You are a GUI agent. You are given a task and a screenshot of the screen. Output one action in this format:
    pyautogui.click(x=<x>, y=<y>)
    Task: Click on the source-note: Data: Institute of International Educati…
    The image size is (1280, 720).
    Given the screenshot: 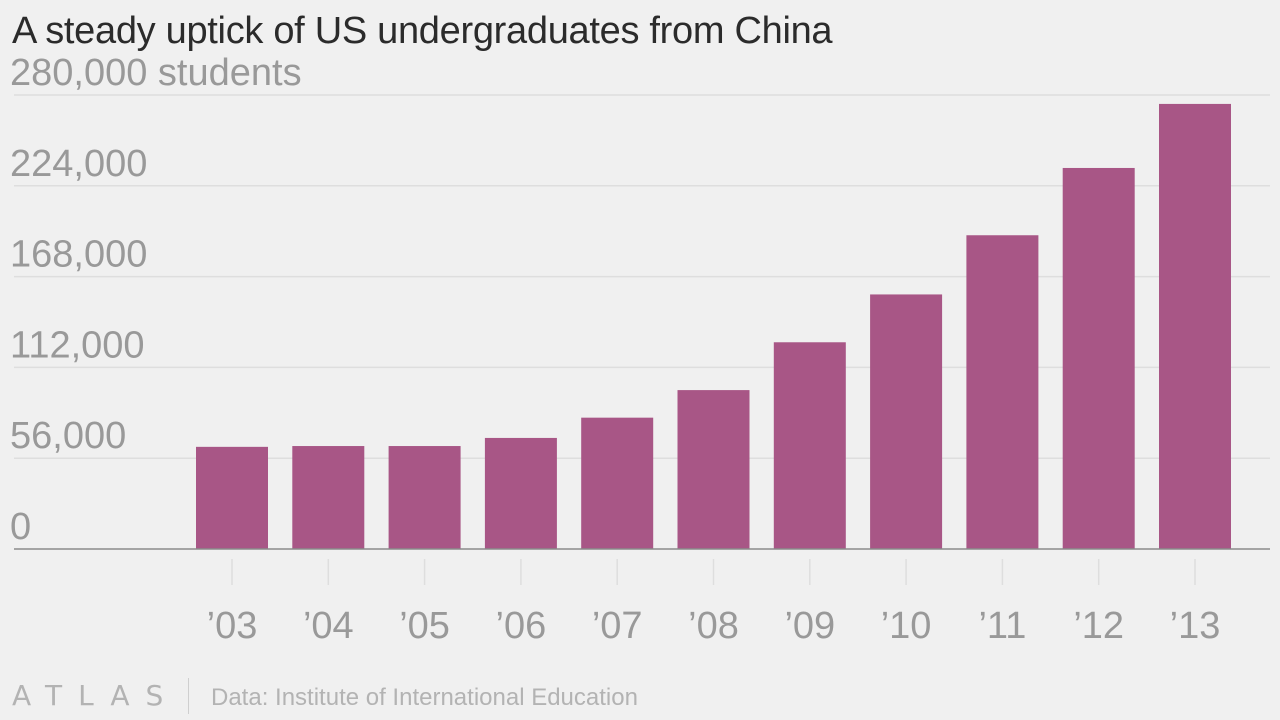 What is the action you would take?
    pyautogui.click(x=424, y=697)
    